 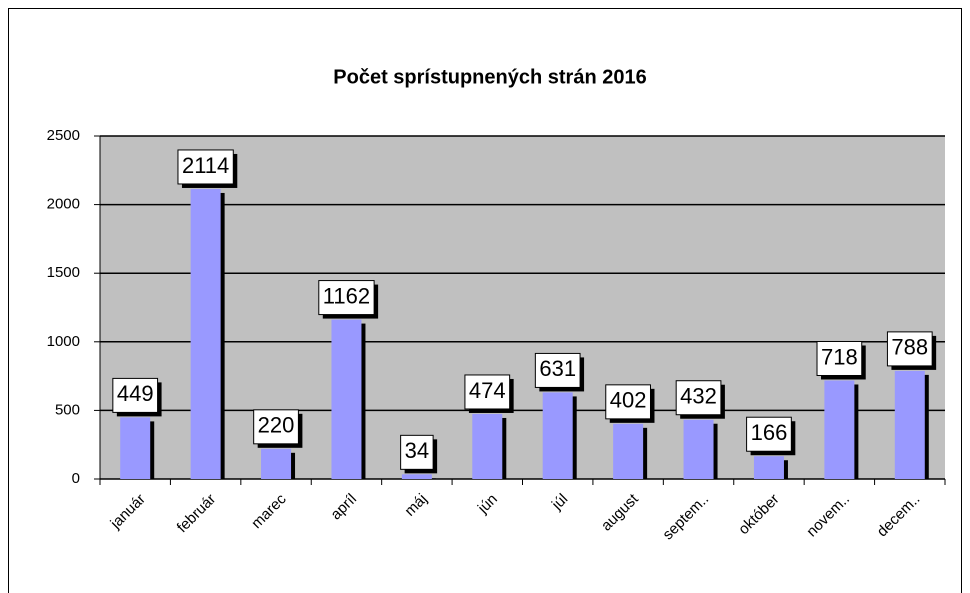 I want to click on y-tick-label: 2500, so click(x=63, y=135).